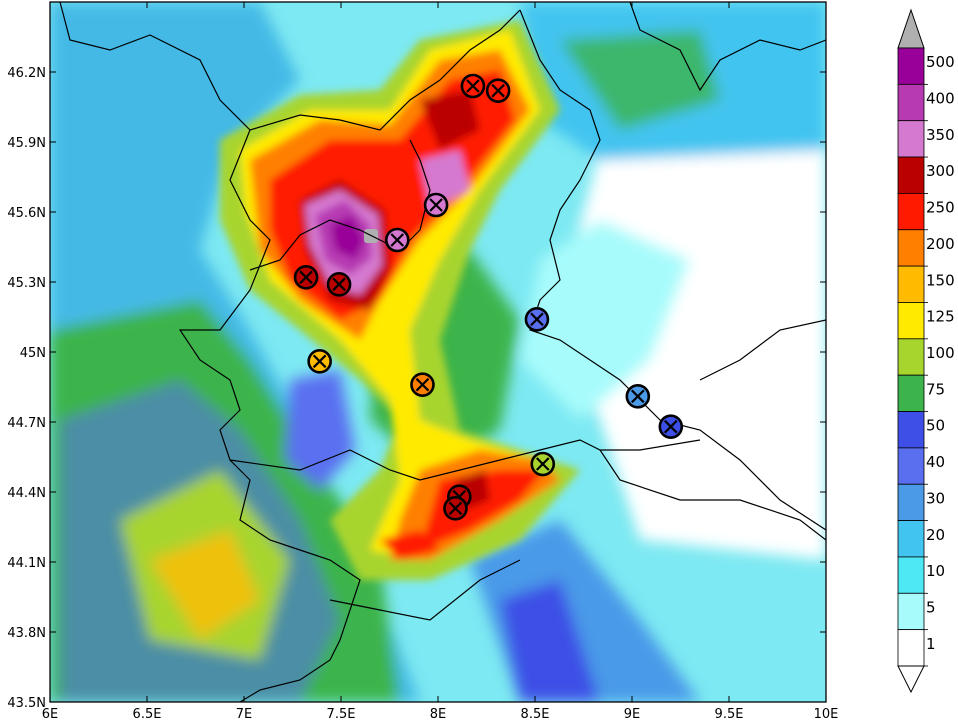 The width and height of the screenshot is (958, 721). Describe the element at coordinates (33, 353) in the screenshot. I see `y-tick-label: 45N` at that location.